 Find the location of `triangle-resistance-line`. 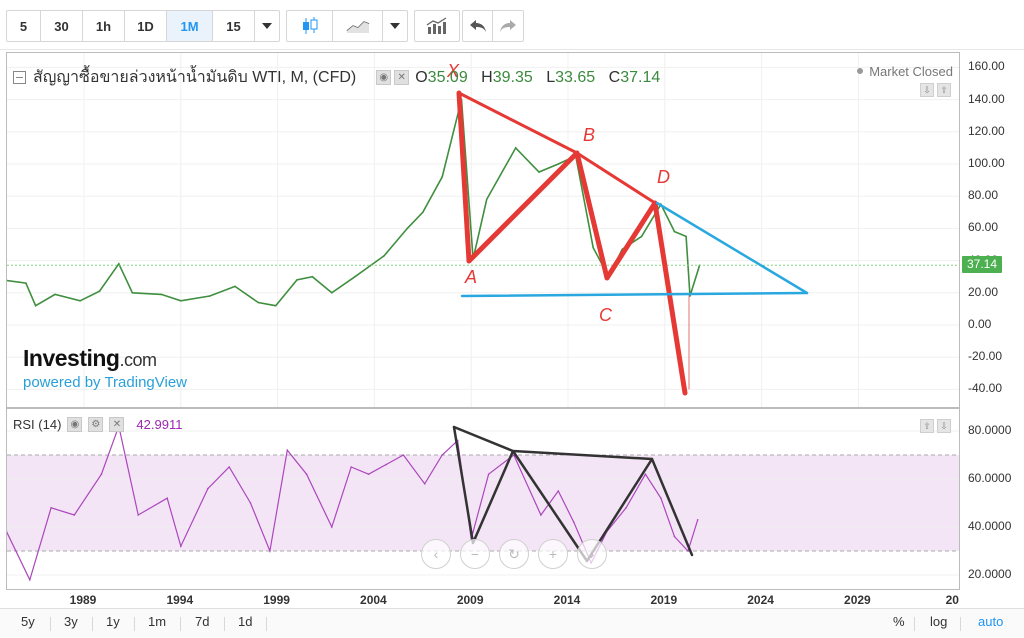

triangle-resistance-line is located at coordinates (732, 248).